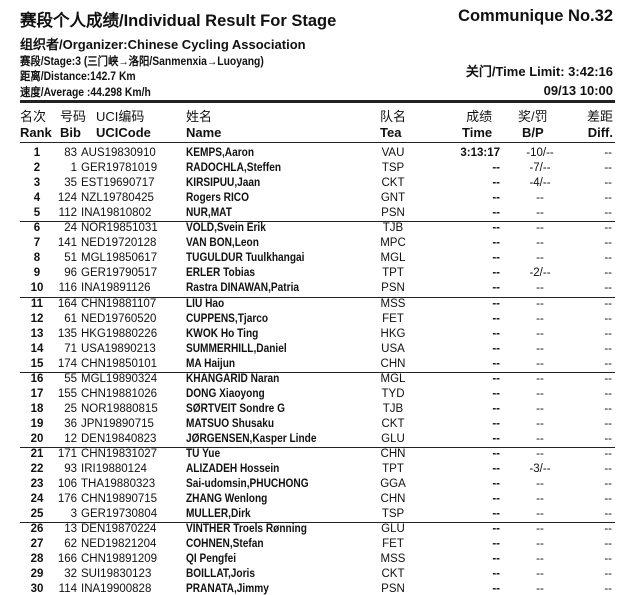 This screenshot has width=625, height=595. What do you see at coordinates (119, 168) in the screenshot?
I see `cell-uci-code: GER19781019` at bounding box center [119, 168].